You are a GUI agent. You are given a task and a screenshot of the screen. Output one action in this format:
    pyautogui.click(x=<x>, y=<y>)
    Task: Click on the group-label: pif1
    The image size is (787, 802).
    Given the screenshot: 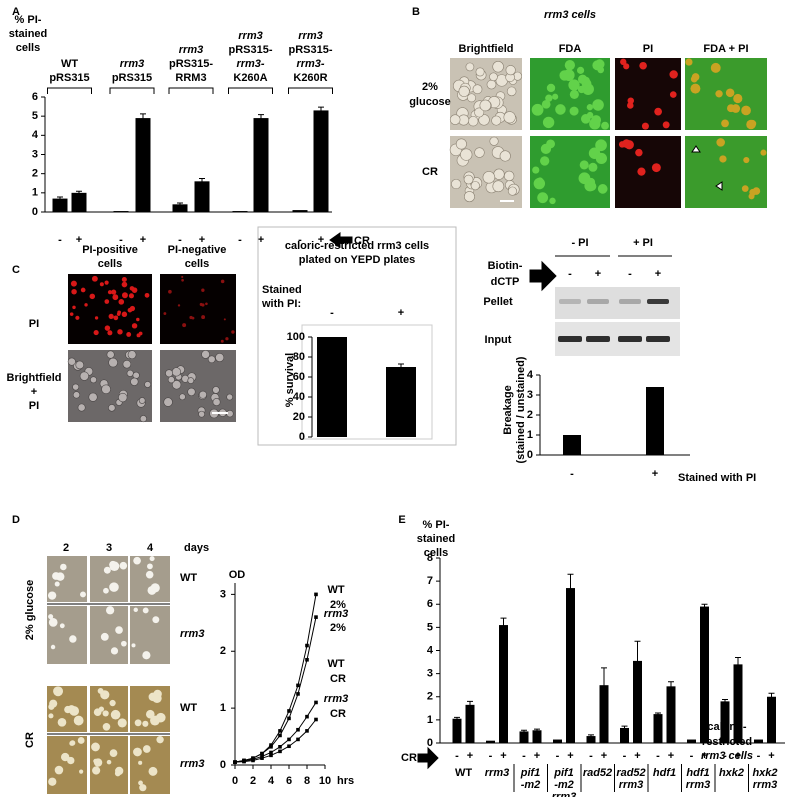 What is the action you would take?
    pyautogui.click(x=563, y=773)
    